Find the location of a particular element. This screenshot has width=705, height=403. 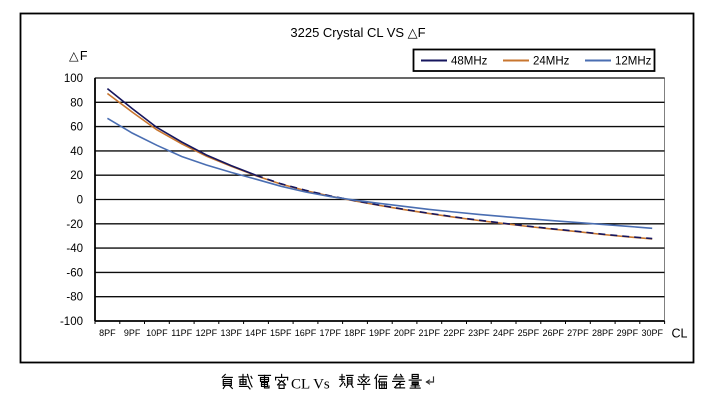

svg-text: 16PF is located at coordinates (306, 333).